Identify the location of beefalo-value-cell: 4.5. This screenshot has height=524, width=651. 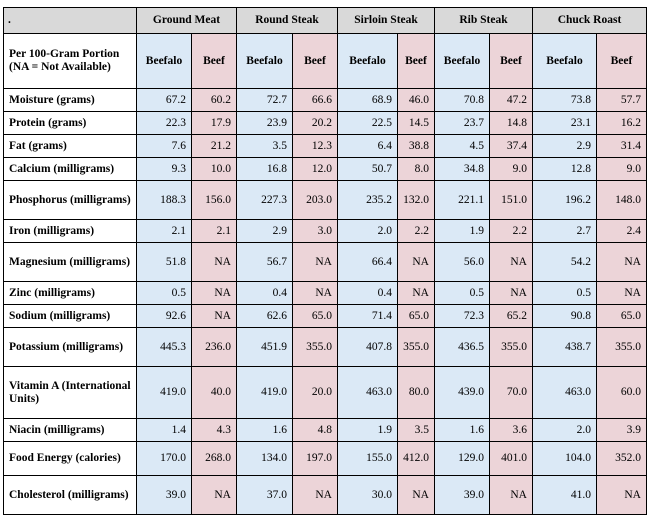
(462, 146).